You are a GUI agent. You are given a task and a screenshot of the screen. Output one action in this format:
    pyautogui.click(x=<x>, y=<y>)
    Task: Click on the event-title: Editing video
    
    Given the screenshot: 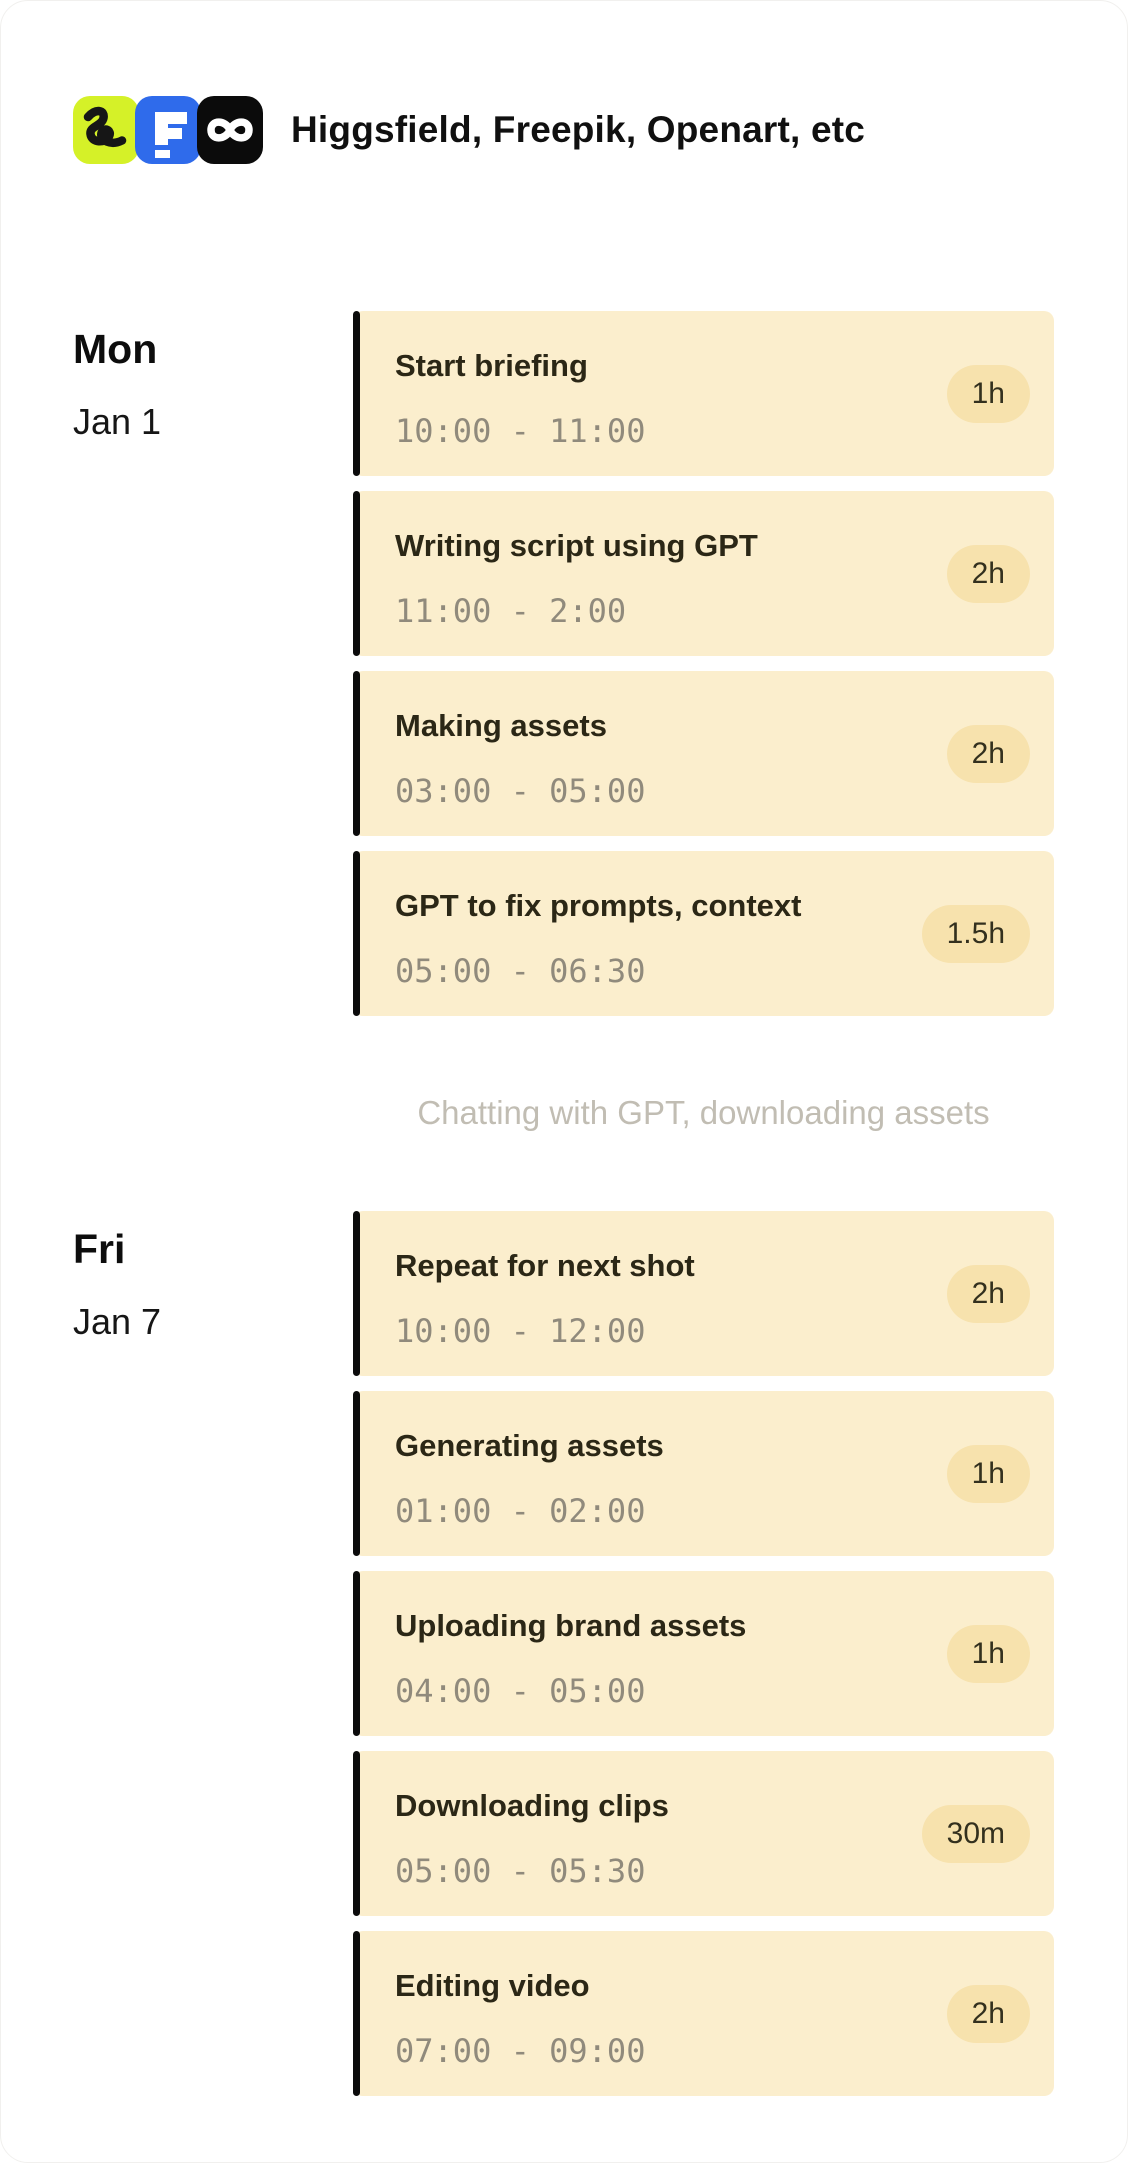 What is the action you would take?
    pyautogui.click(x=492, y=1985)
    